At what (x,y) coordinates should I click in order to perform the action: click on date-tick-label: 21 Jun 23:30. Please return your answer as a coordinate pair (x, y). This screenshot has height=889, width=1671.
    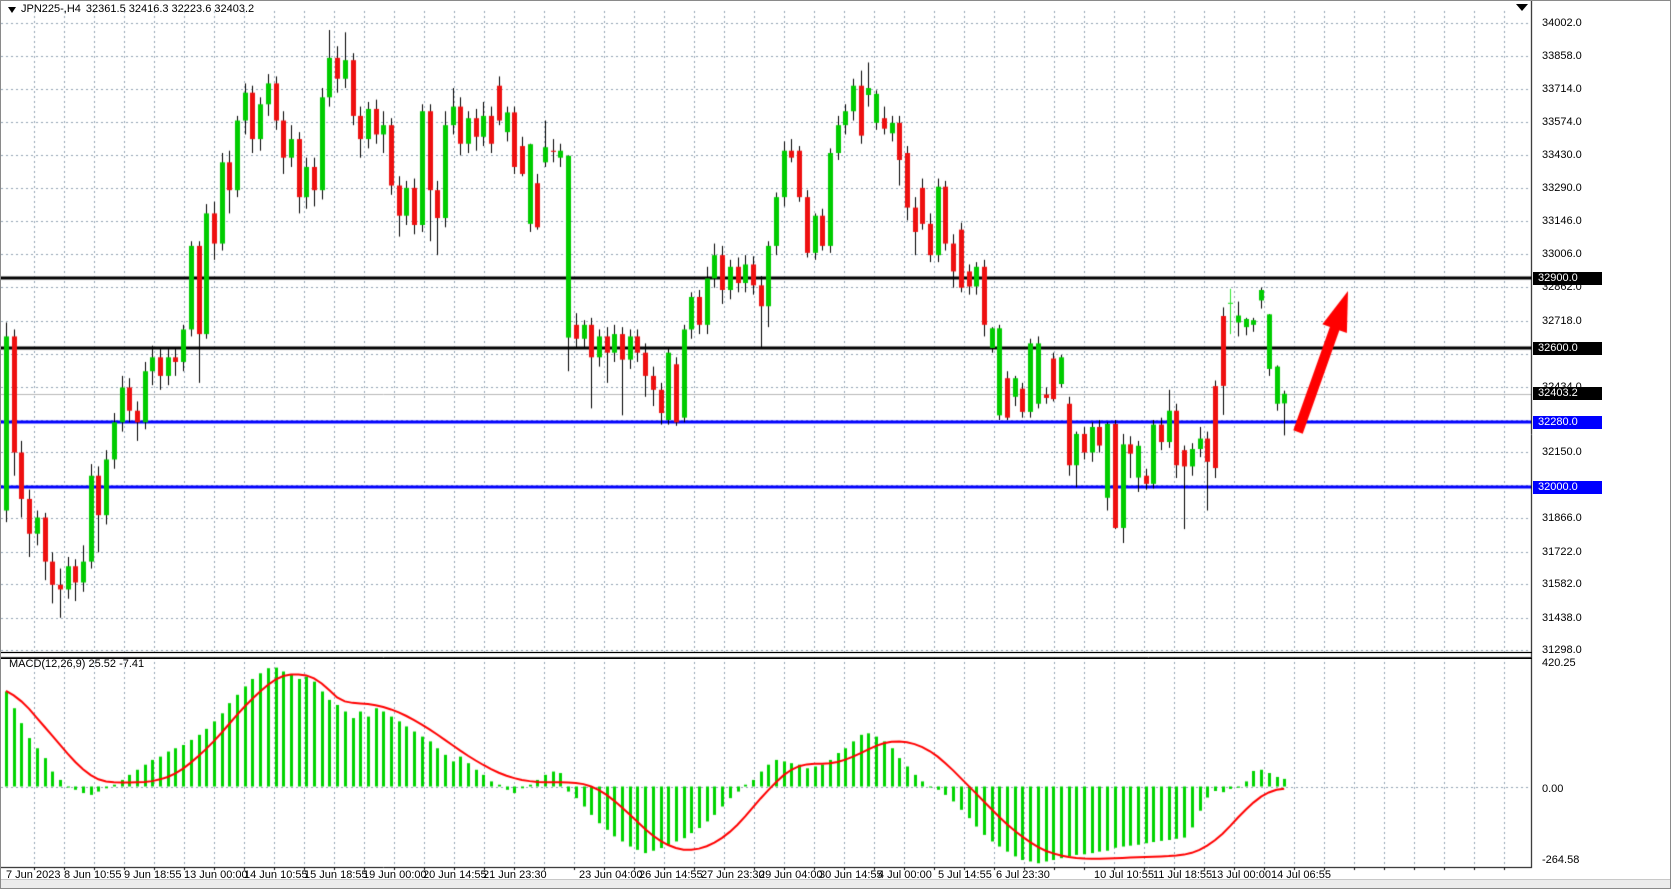
    Looking at the image, I should click on (515, 875).